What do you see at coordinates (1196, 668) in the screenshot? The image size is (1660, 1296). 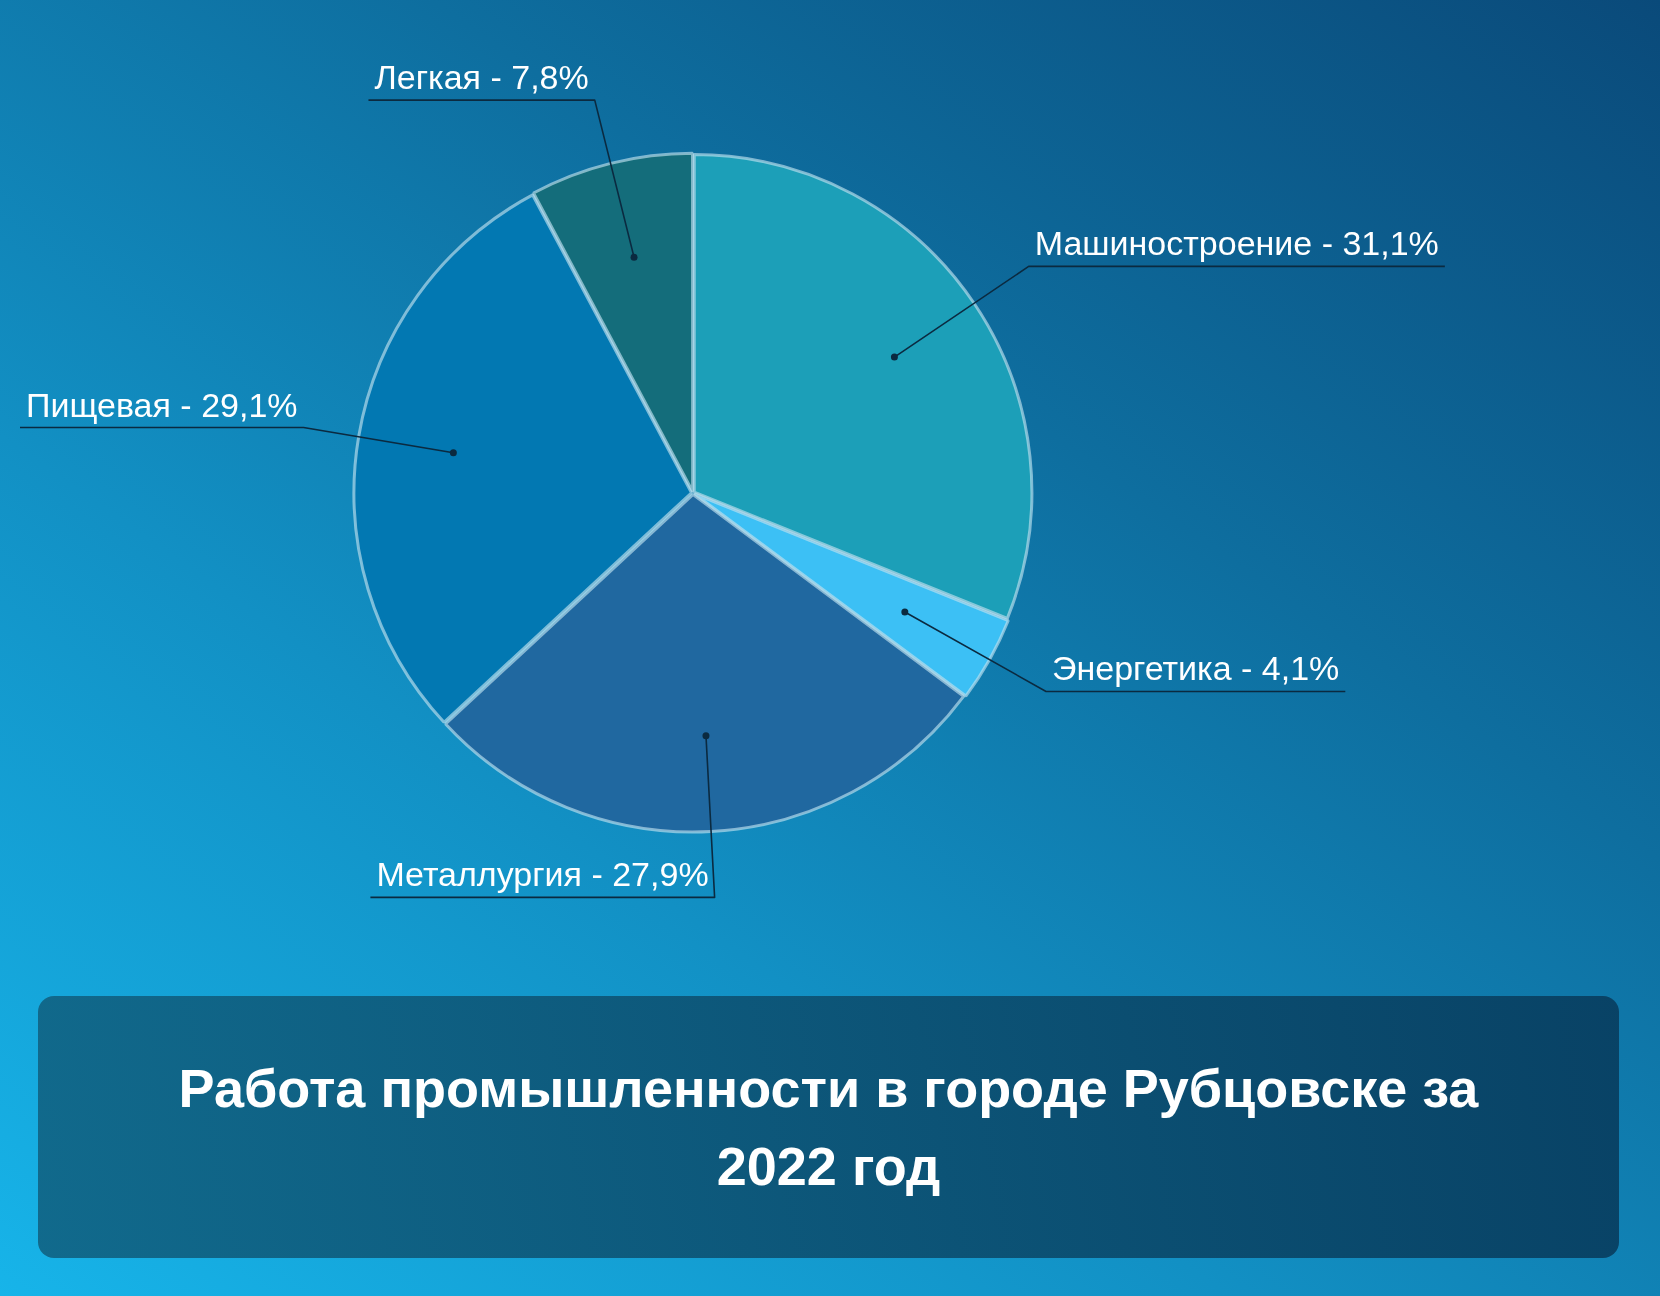 I see `slice-label: Энергетика - 4,1%` at bounding box center [1196, 668].